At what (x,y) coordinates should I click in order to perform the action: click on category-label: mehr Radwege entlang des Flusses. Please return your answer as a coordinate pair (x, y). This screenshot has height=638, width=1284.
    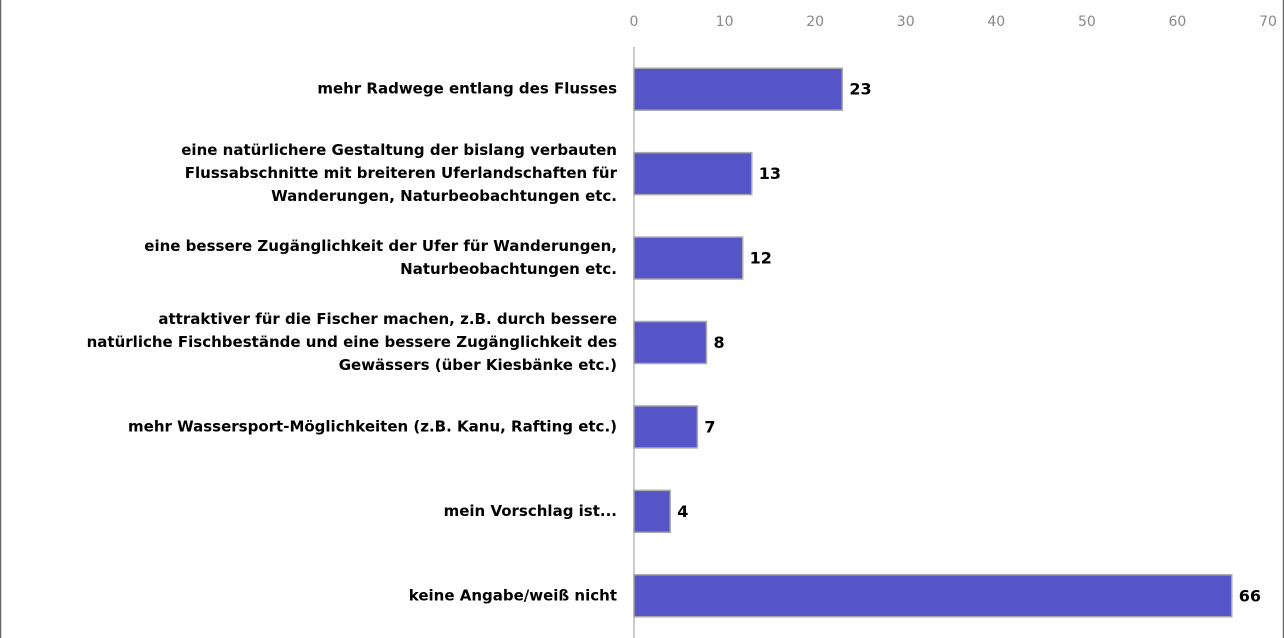
    Looking at the image, I should click on (467, 89).